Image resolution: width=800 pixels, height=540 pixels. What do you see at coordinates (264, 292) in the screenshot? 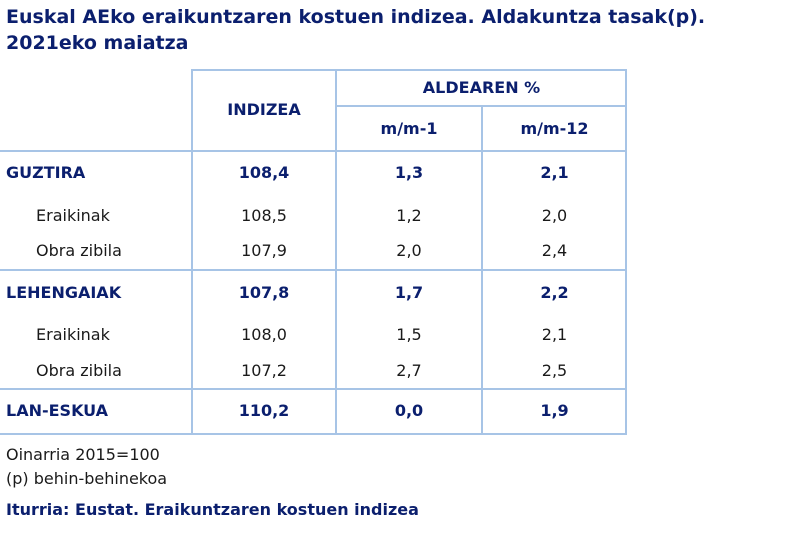
I see `row-index-materials: 107,8` at bounding box center [264, 292].